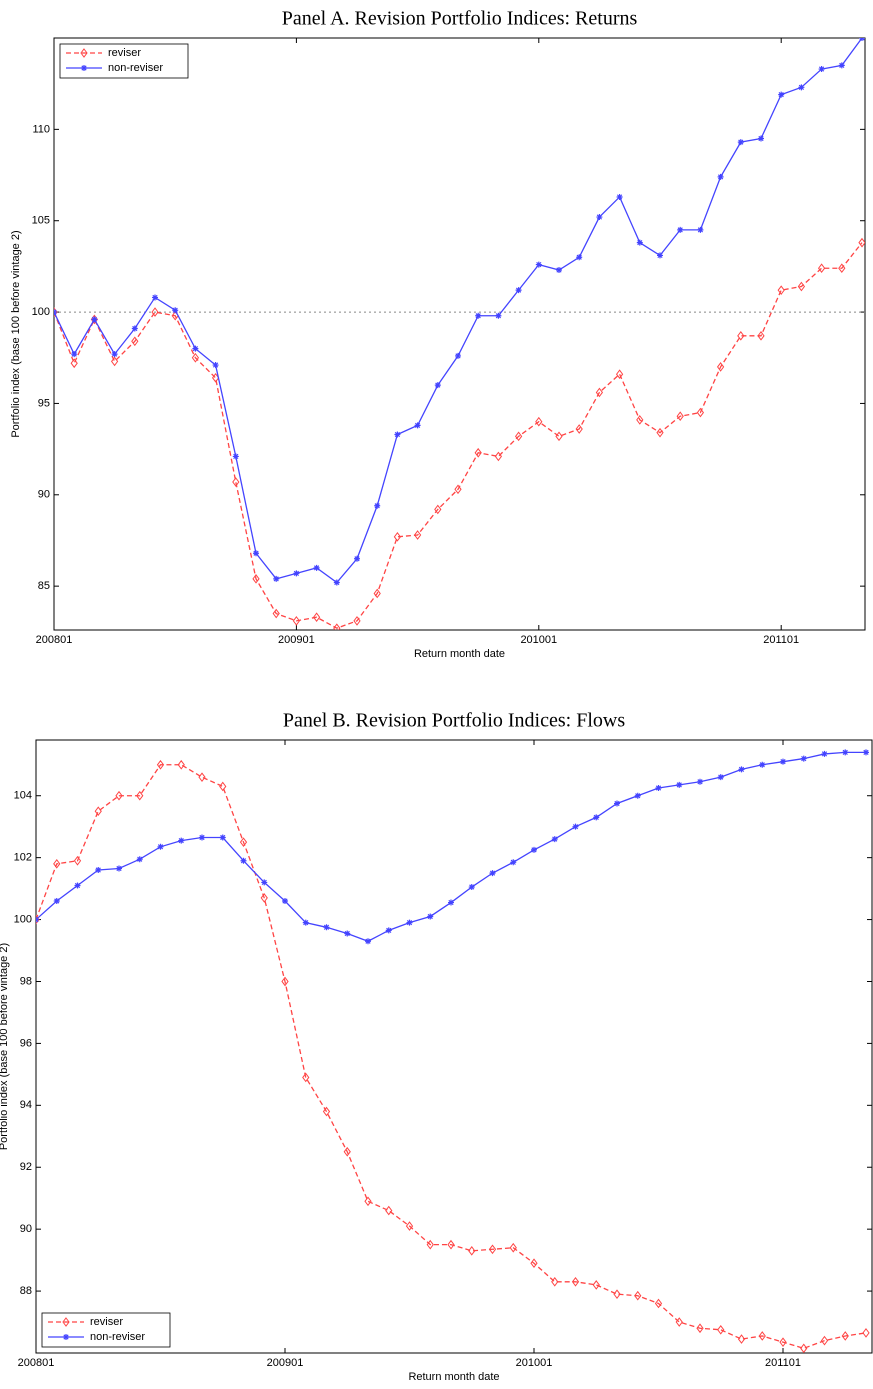 The image size is (873, 1389). I want to click on x-tick-label: 201001, so click(538, 640).